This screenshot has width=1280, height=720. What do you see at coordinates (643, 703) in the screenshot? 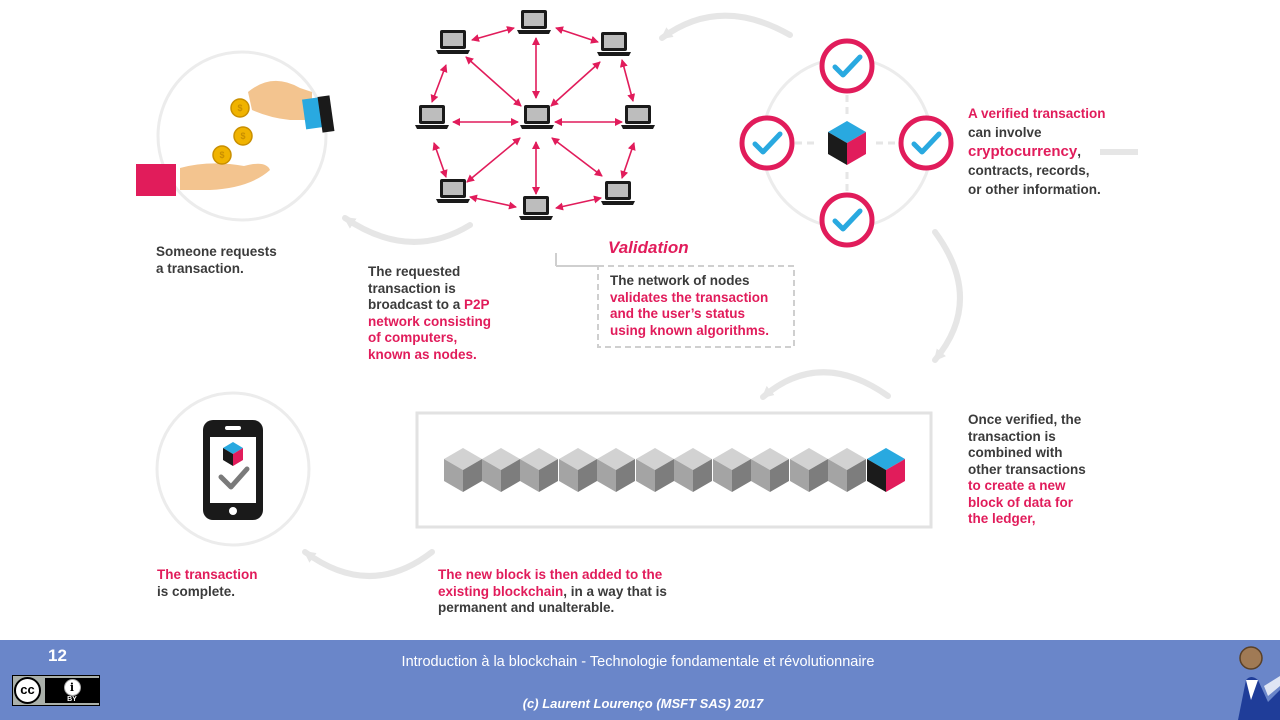
I see `footer-copyright: (c) Laurent Lourenço (MSFT SAS) 2017` at bounding box center [643, 703].